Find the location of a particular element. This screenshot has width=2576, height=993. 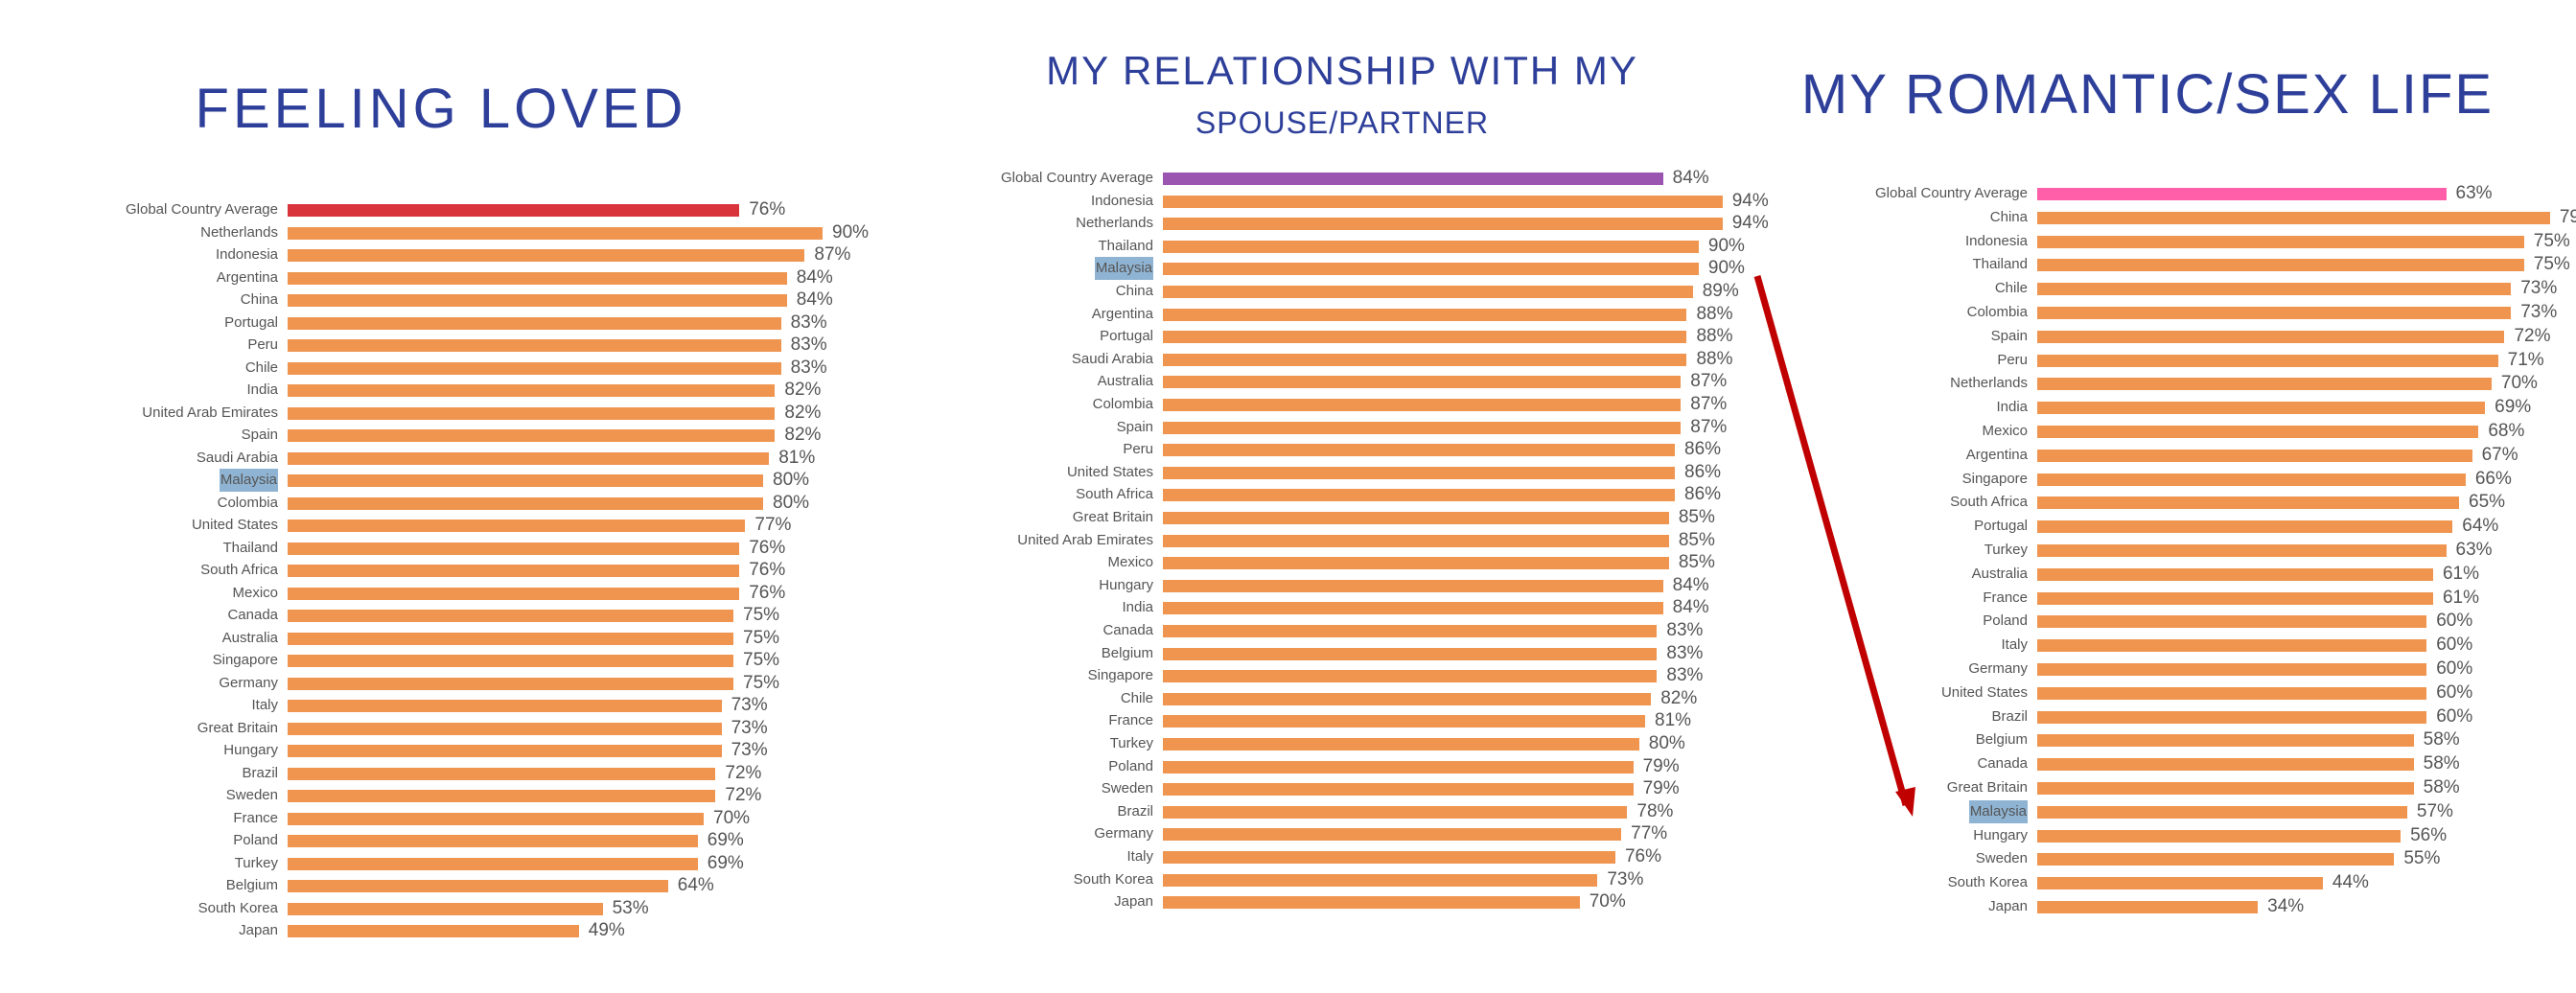

category-label: Turkey is located at coordinates (2006, 550).